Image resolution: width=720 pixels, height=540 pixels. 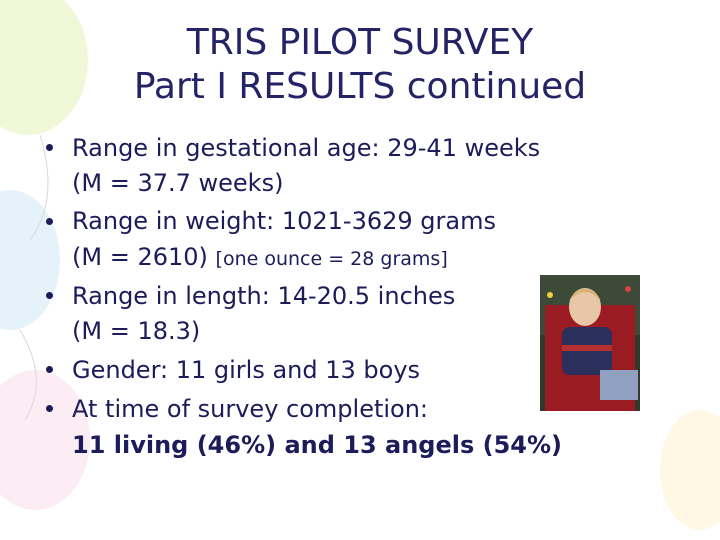 I want to click on bullet-text: At time of survey completion:, so click(x=250, y=409).